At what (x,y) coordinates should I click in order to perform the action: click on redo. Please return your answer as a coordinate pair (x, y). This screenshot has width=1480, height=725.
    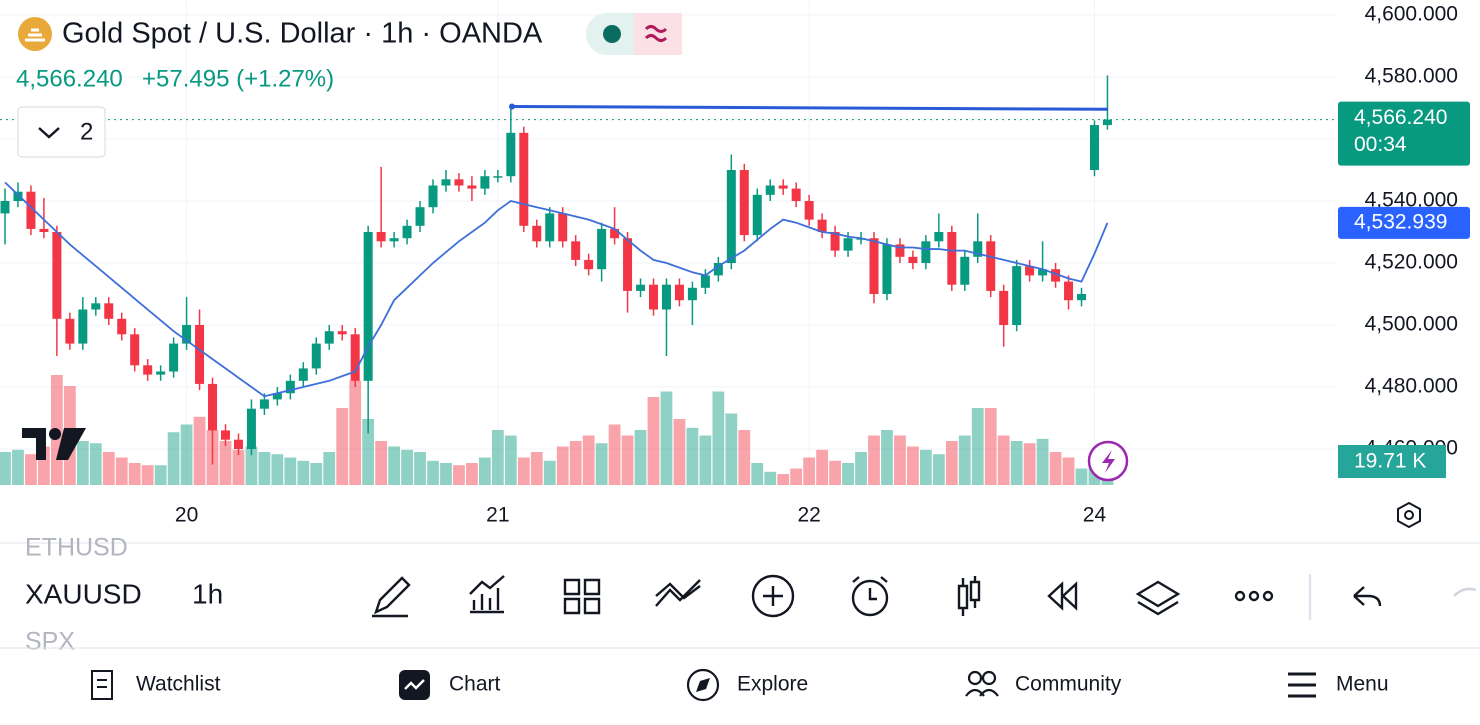
    Looking at the image, I should click on (1465, 592).